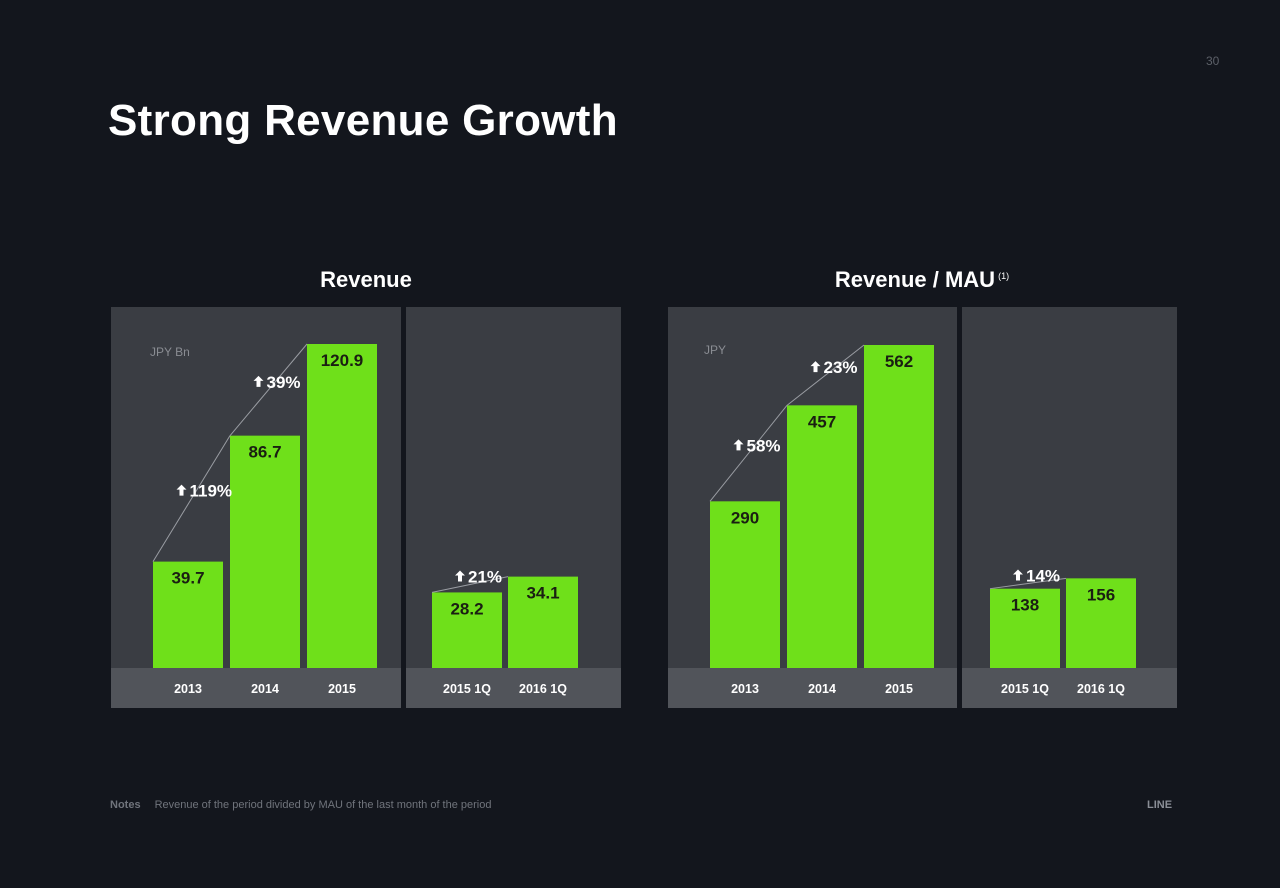 The height and width of the screenshot is (888, 1280). I want to click on chart-title-revenue: Revenue, so click(366, 280).